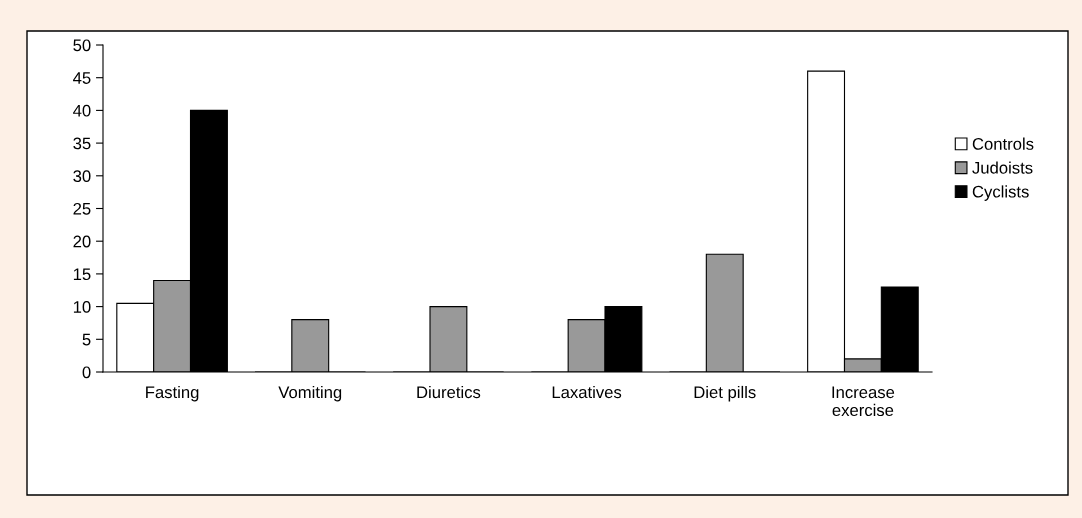 The height and width of the screenshot is (518, 1082). What do you see at coordinates (82, 208) in the screenshot?
I see `y-tick-label: 25` at bounding box center [82, 208].